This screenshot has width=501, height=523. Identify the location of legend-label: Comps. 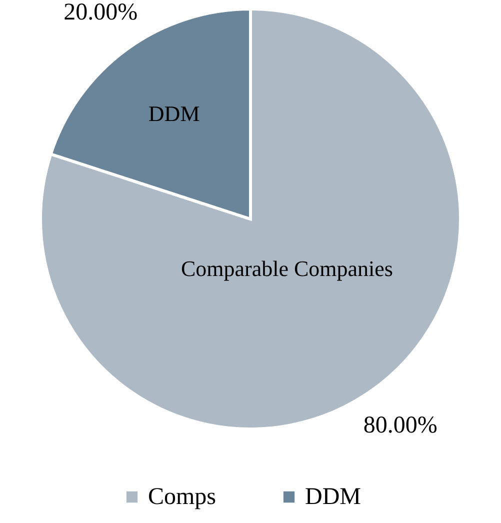
(182, 497).